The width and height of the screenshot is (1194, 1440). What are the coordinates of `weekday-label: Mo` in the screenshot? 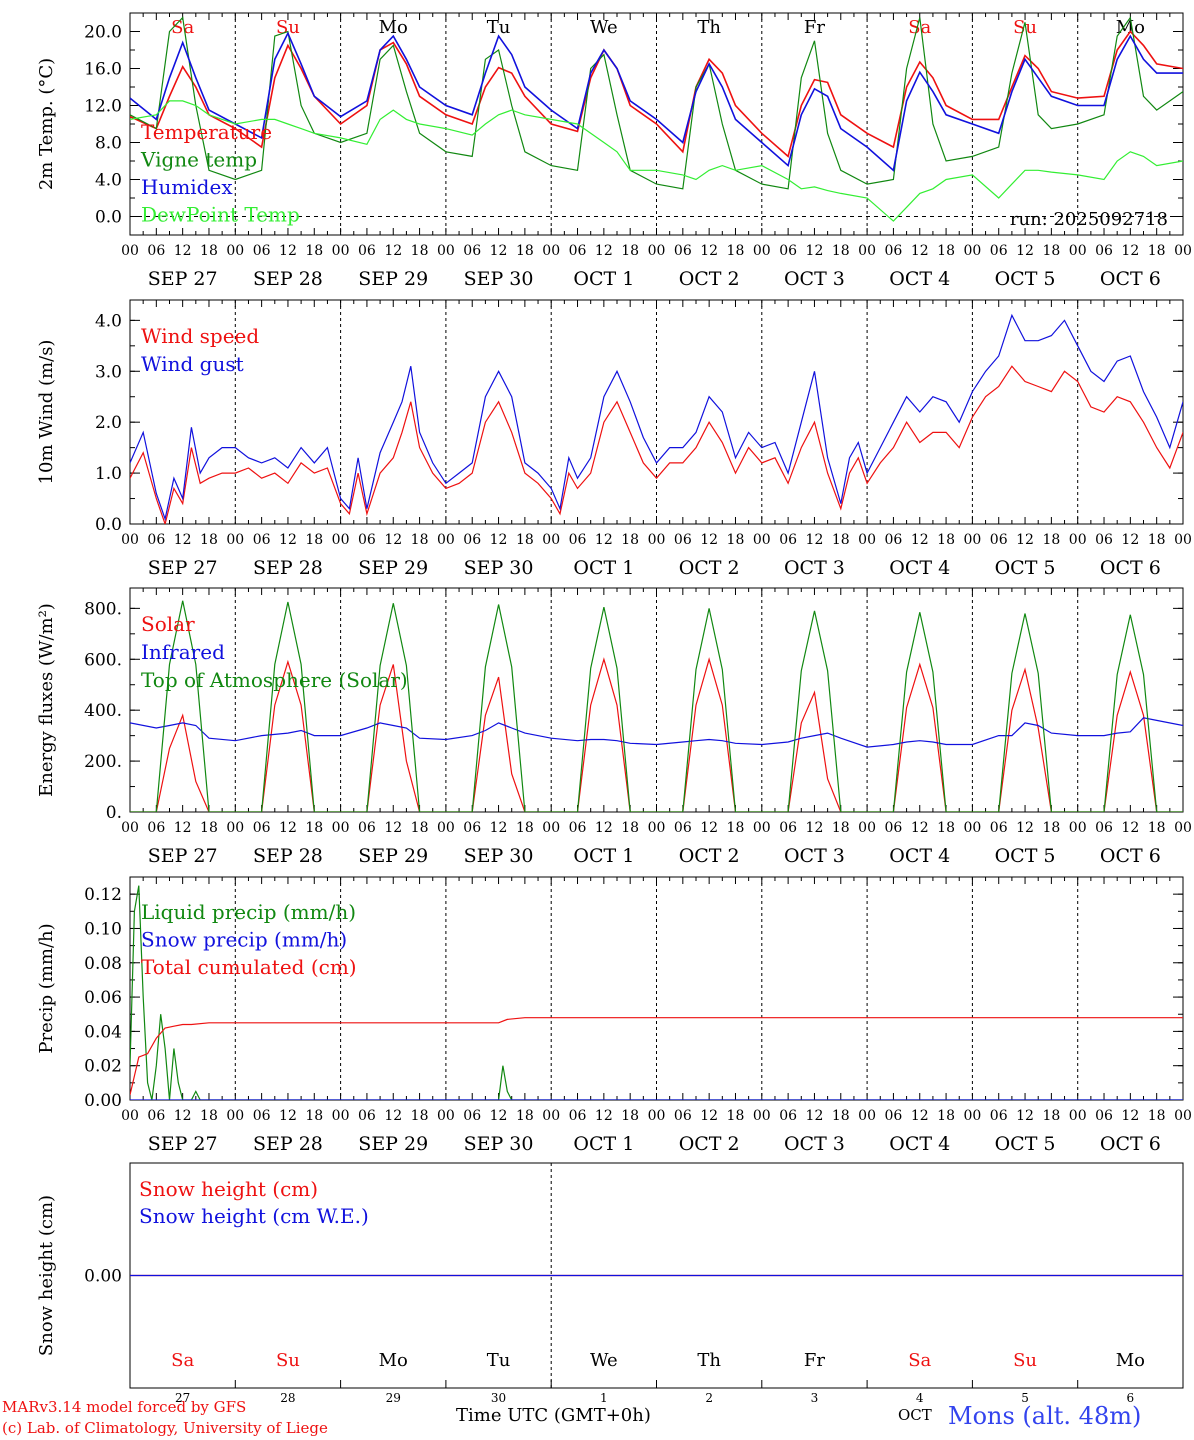 It's located at (393, 1360).